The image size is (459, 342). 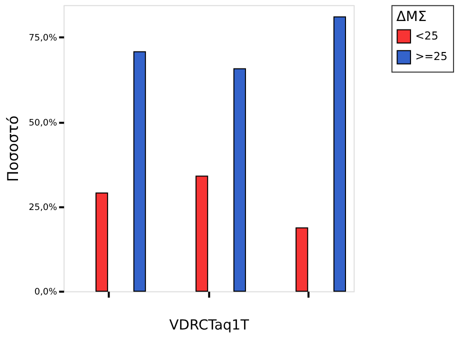 I want to click on y-tick-label: 0,0%, so click(x=46, y=293).